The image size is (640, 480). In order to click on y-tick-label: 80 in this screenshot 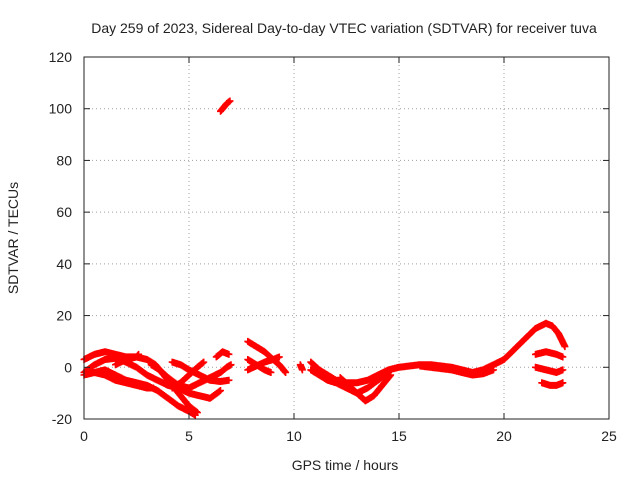, I will do `click(64, 160)`.